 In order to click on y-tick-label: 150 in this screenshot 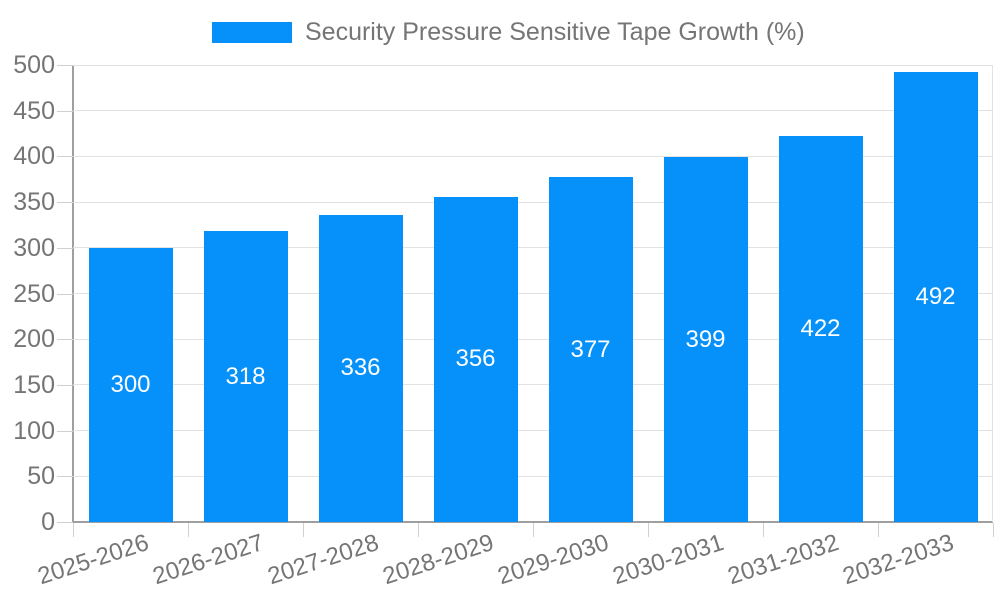, I will do `click(34, 384)`.